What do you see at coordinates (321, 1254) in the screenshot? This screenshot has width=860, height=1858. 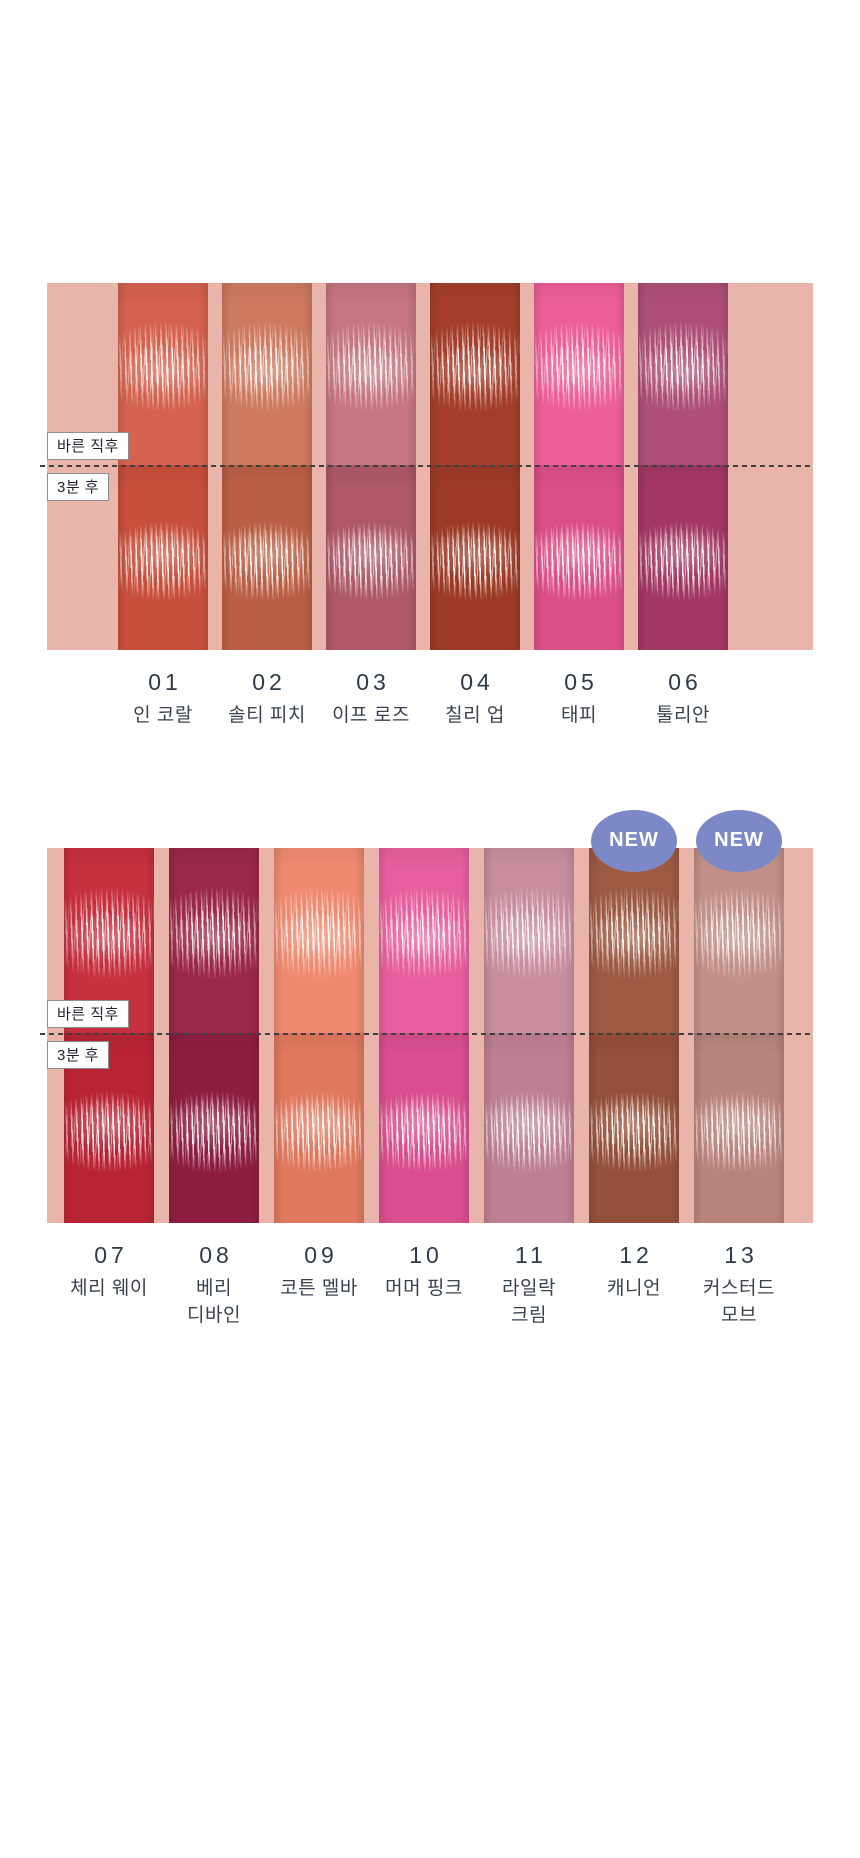 I see `shade-number: 09` at bounding box center [321, 1254].